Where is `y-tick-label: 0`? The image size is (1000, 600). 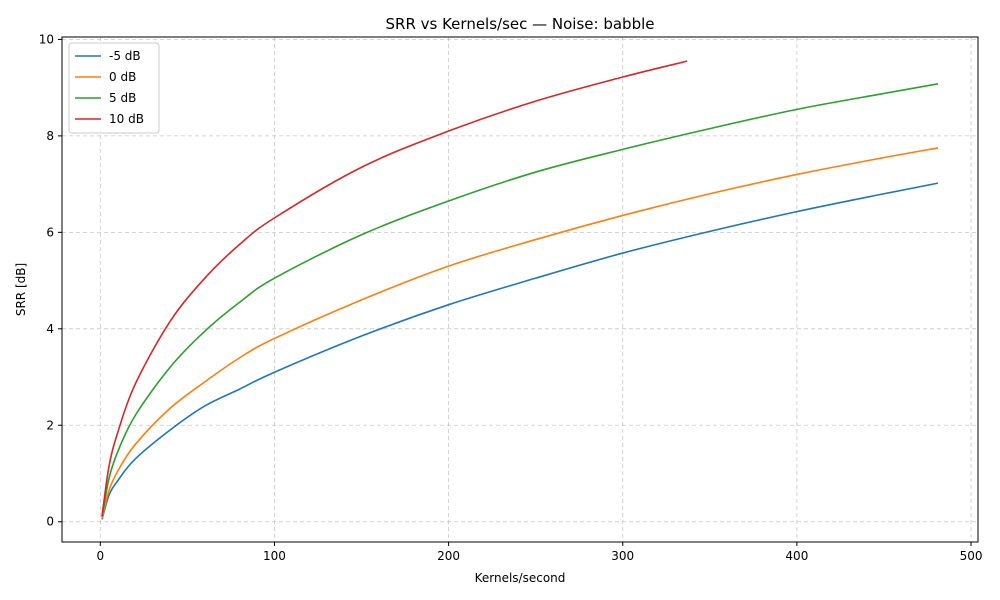
y-tick-label: 0 is located at coordinates (50, 522).